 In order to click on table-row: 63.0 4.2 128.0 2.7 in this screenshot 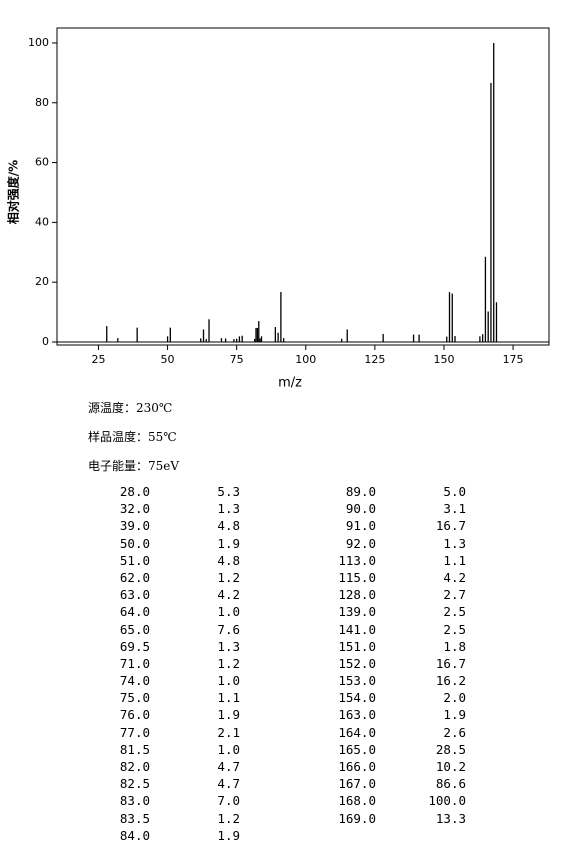, I will do `click(290, 595)`.